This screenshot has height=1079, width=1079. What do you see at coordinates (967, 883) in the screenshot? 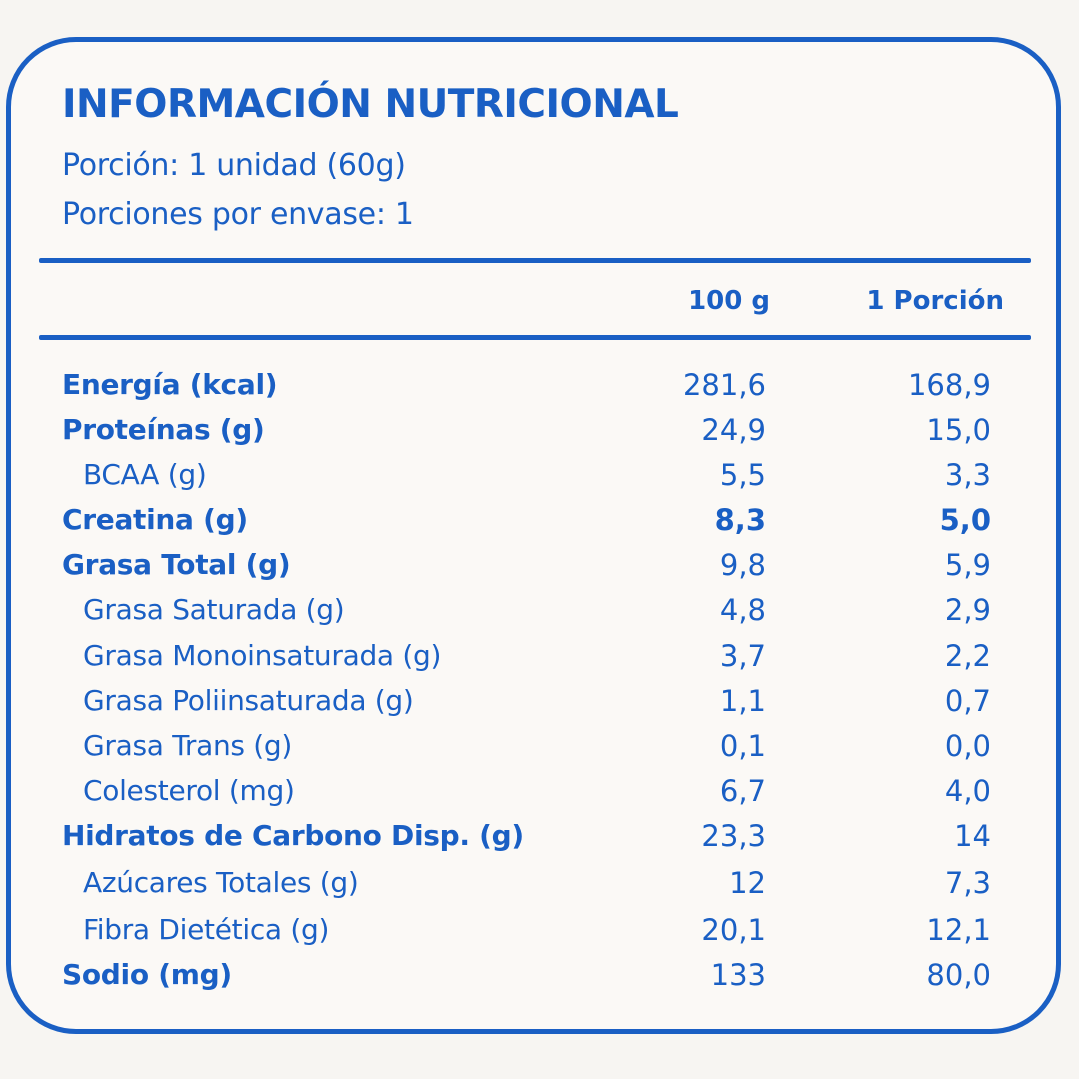
I see `value-serving: 7,3` at bounding box center [967, 883].